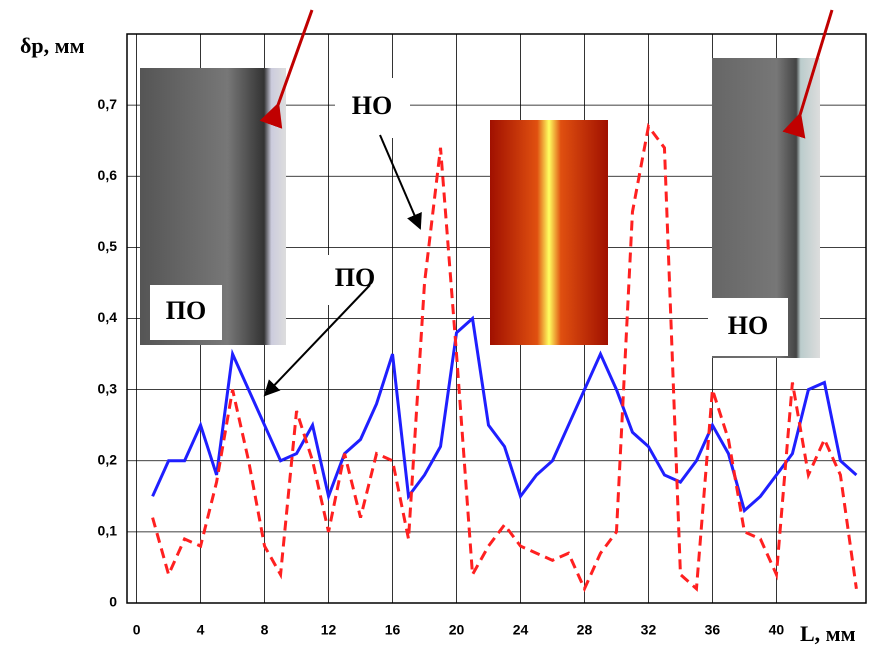  I want to click on y-tick-label: 0,1, so click(108, 531).